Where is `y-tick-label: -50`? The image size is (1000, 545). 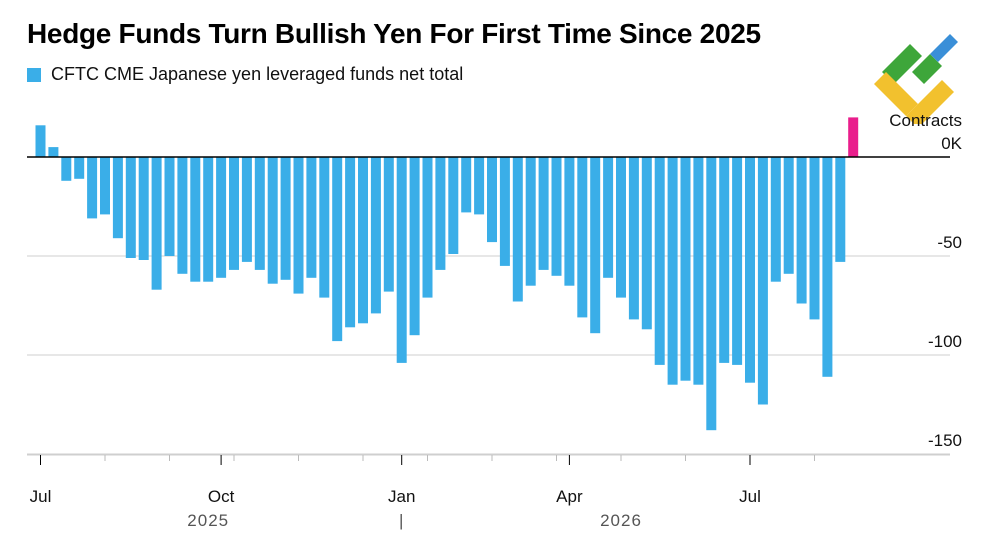 y-tick-label: -50 is located at coordinates (949, 242).